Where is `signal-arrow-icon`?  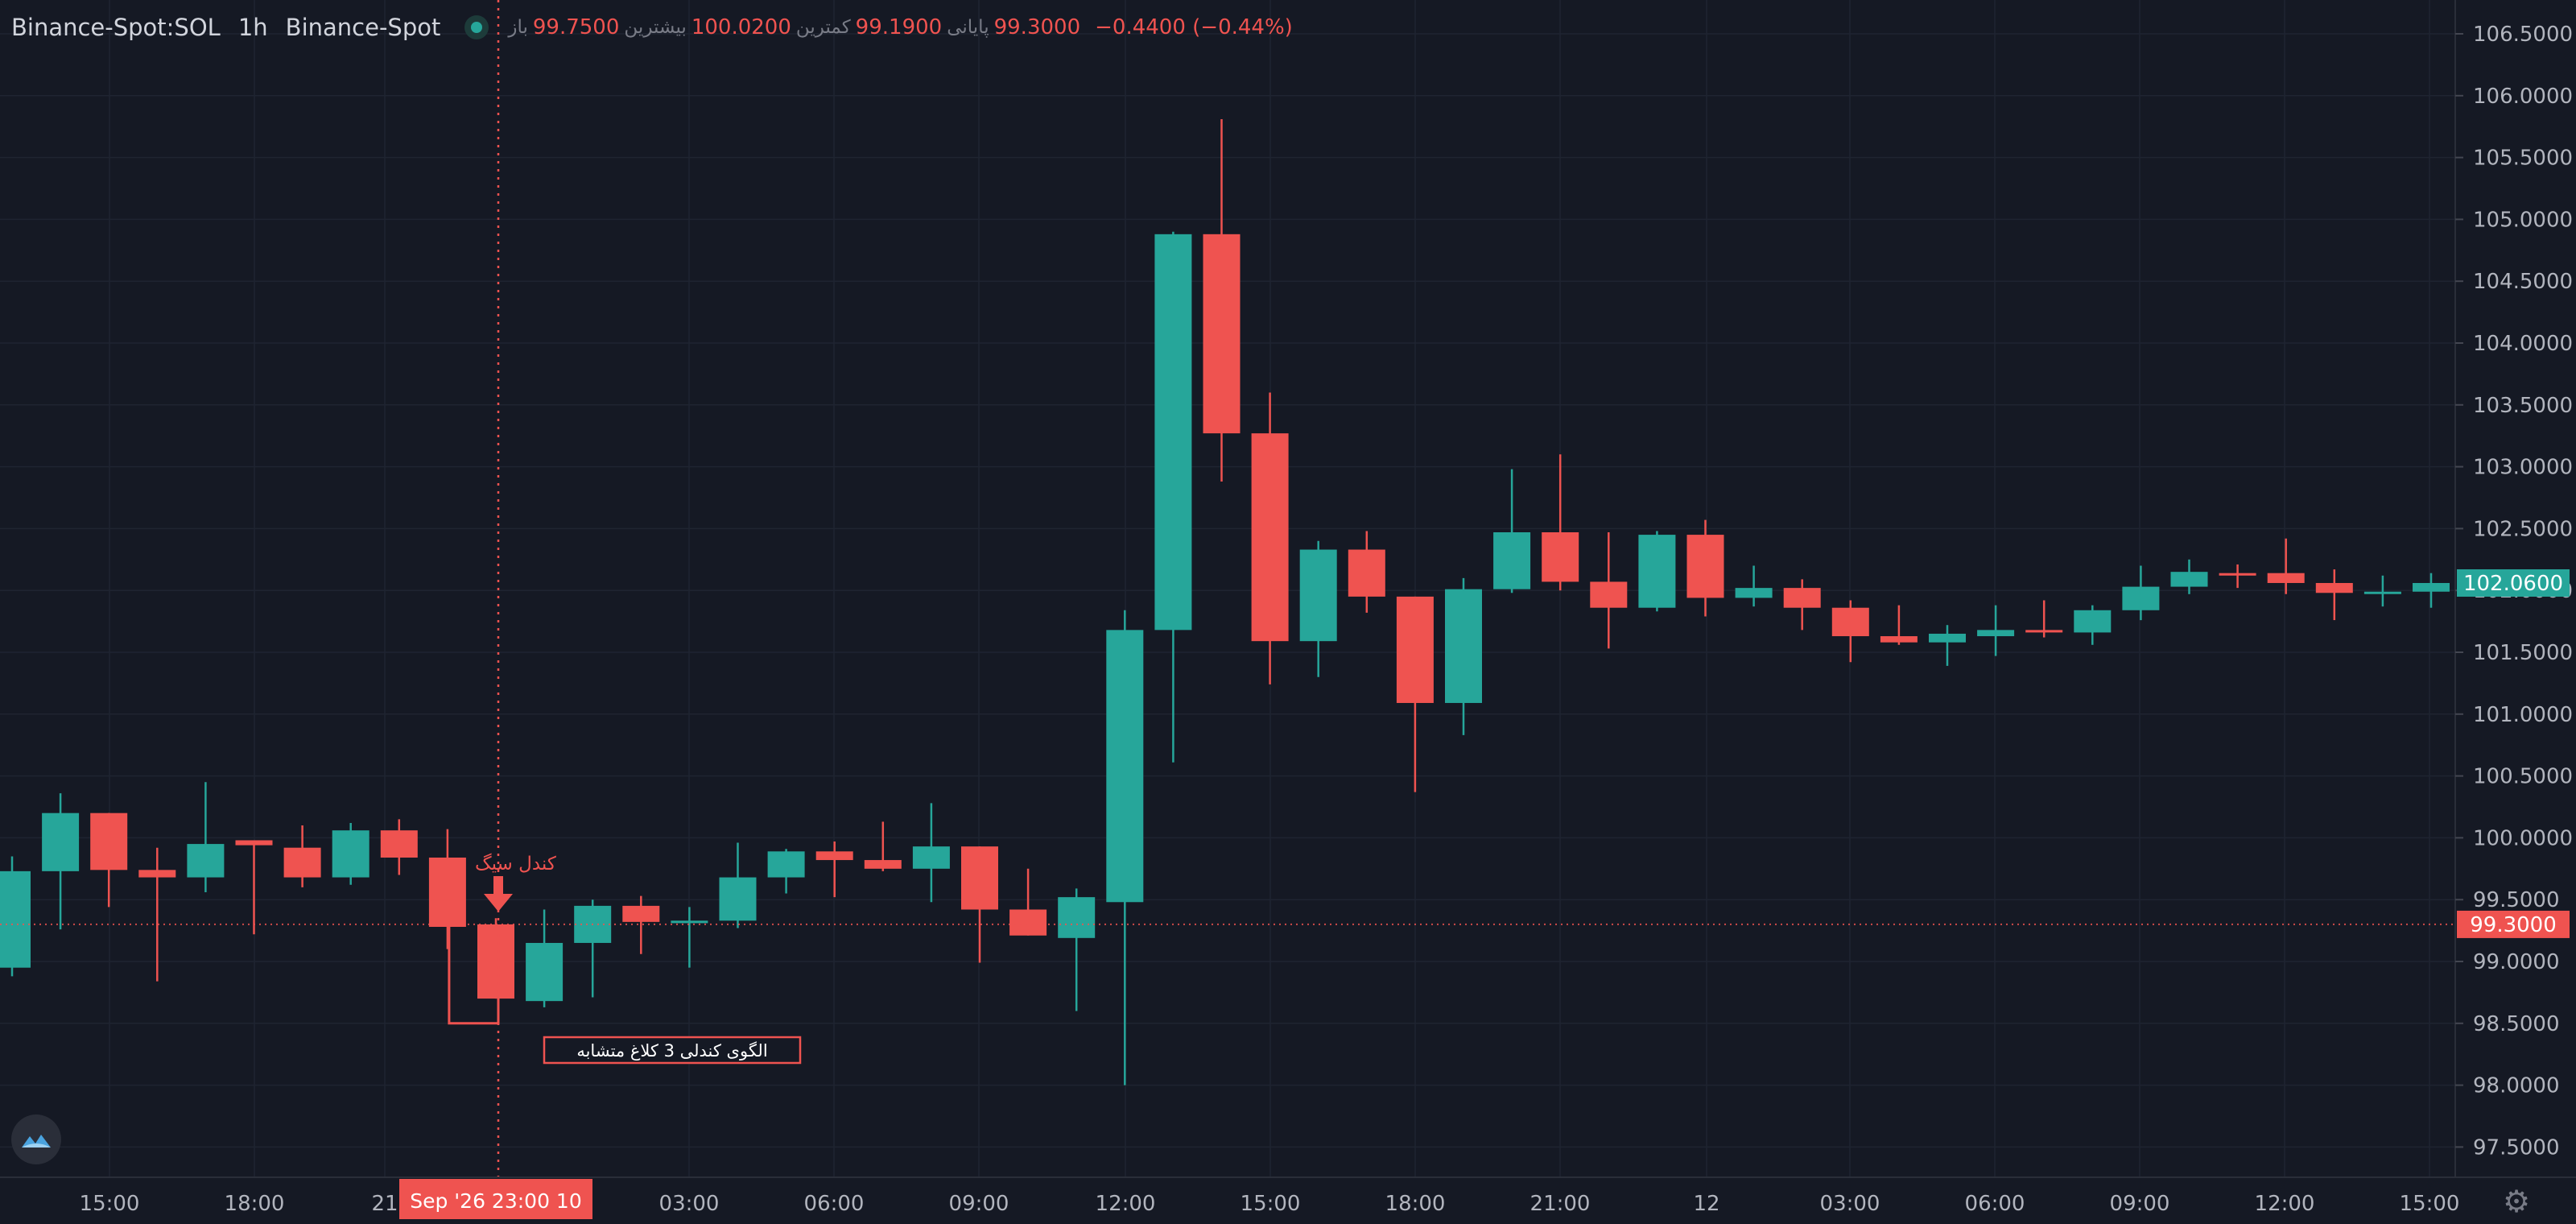 signal-arrow-icon is located at coordinates (498, 903).